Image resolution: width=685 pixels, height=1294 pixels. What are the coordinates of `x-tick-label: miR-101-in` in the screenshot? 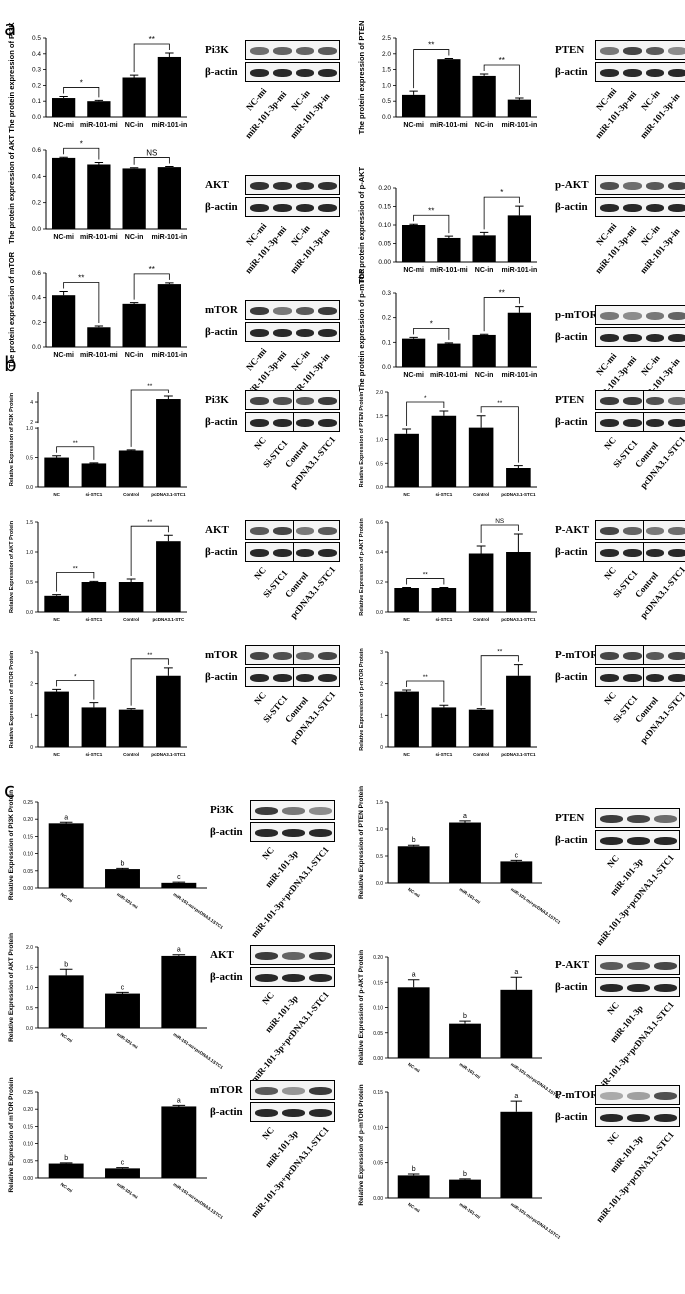 It's located at (169, 125).